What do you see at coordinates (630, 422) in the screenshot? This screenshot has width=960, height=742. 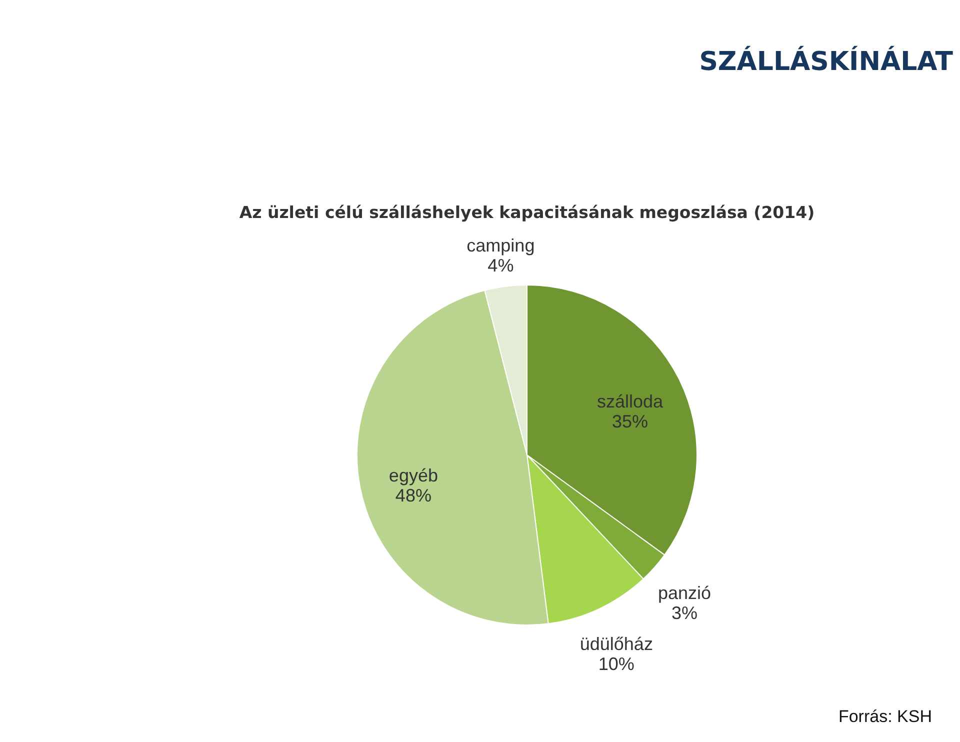 I see `data-label: 35%` at bounding box center [630, 422].